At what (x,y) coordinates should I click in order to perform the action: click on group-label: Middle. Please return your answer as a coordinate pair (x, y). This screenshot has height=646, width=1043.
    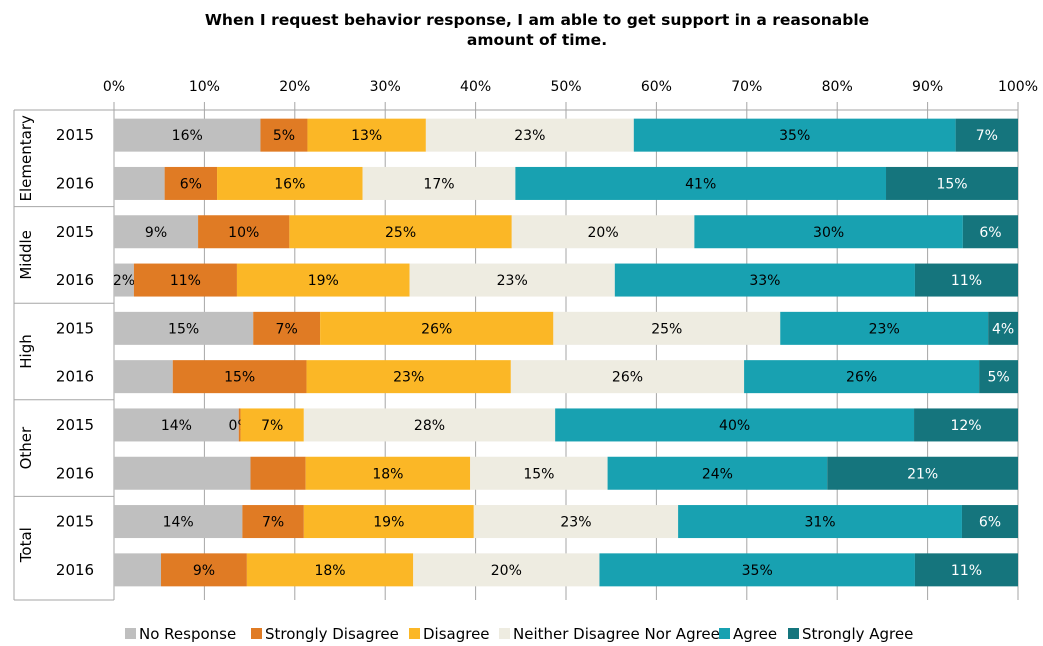
    Looking at the image, I should click on (26, 255).